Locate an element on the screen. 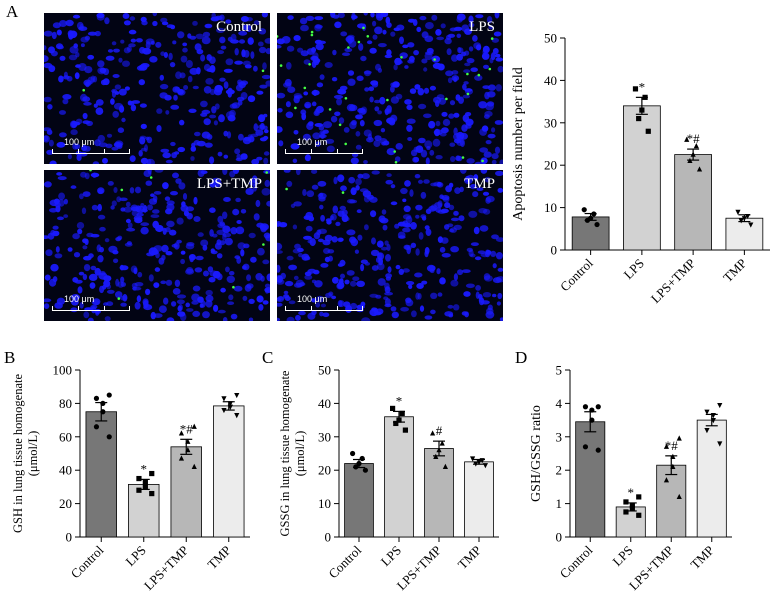 This screenshot has width=777, height=600. significance-label: *# is located at coordinates (694, 138).